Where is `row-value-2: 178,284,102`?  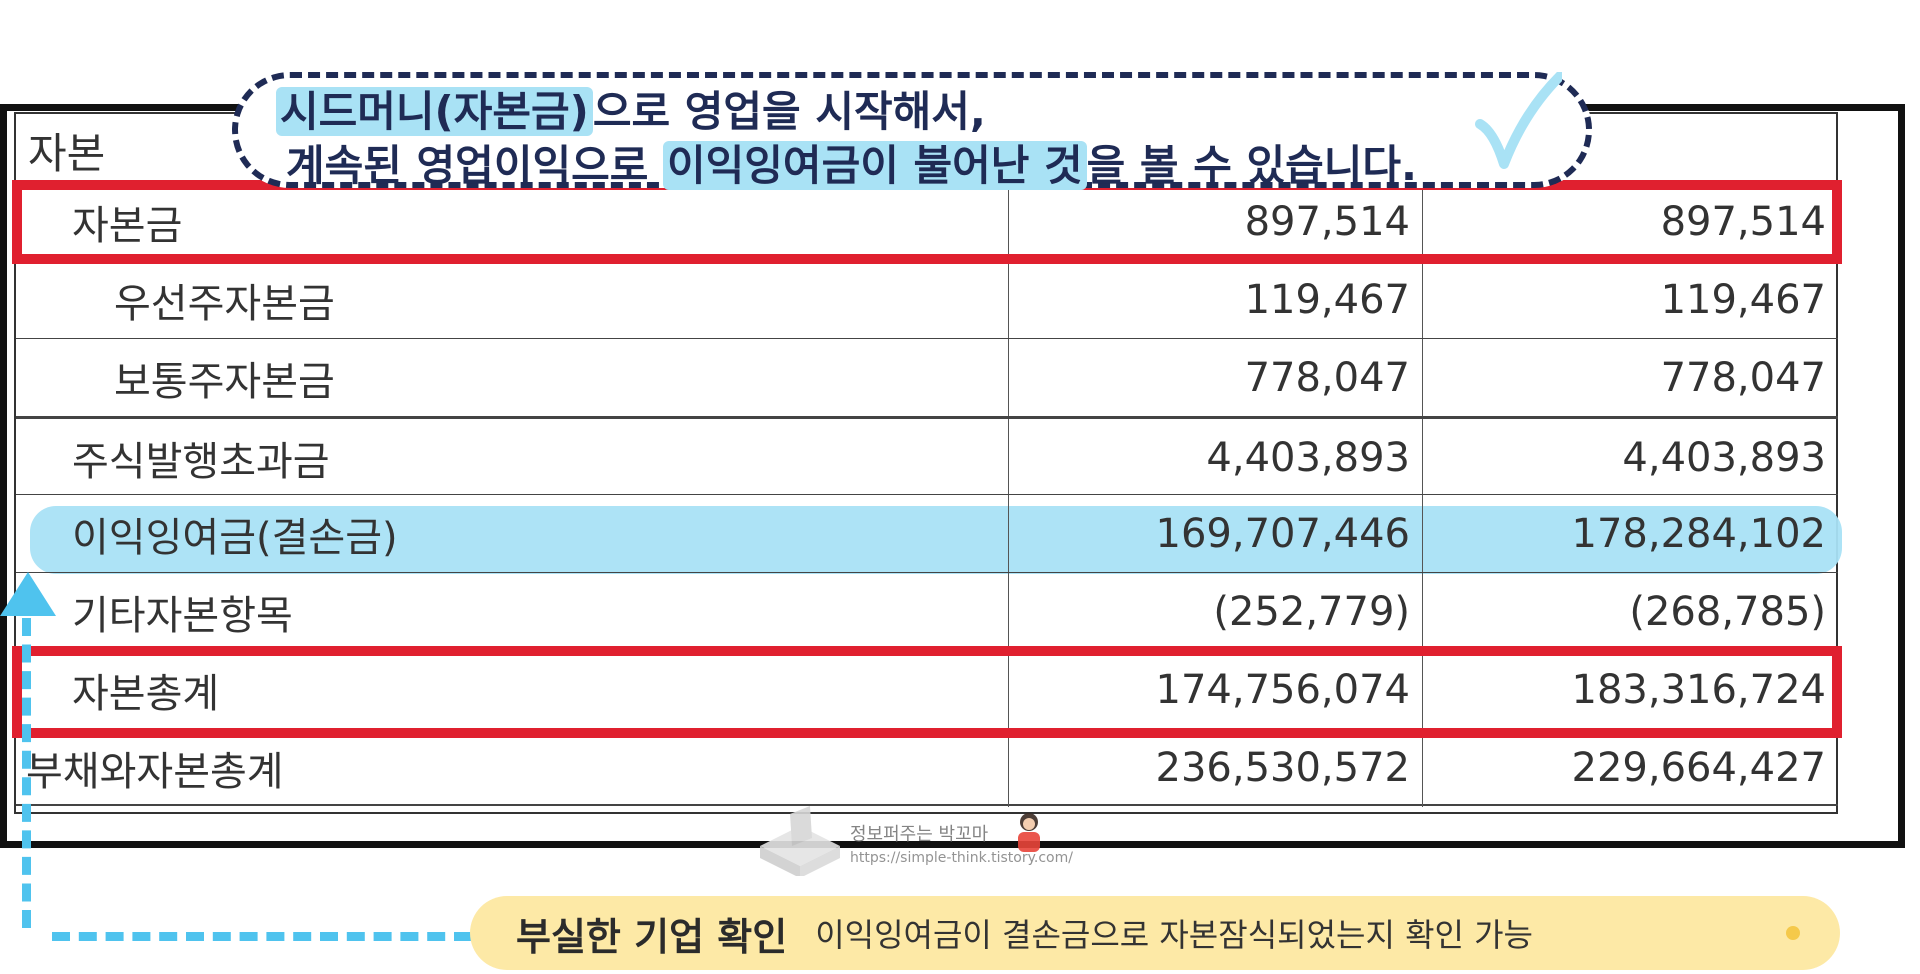
row-value-2: 178,284,102 is located at coordinates (1630, 534).